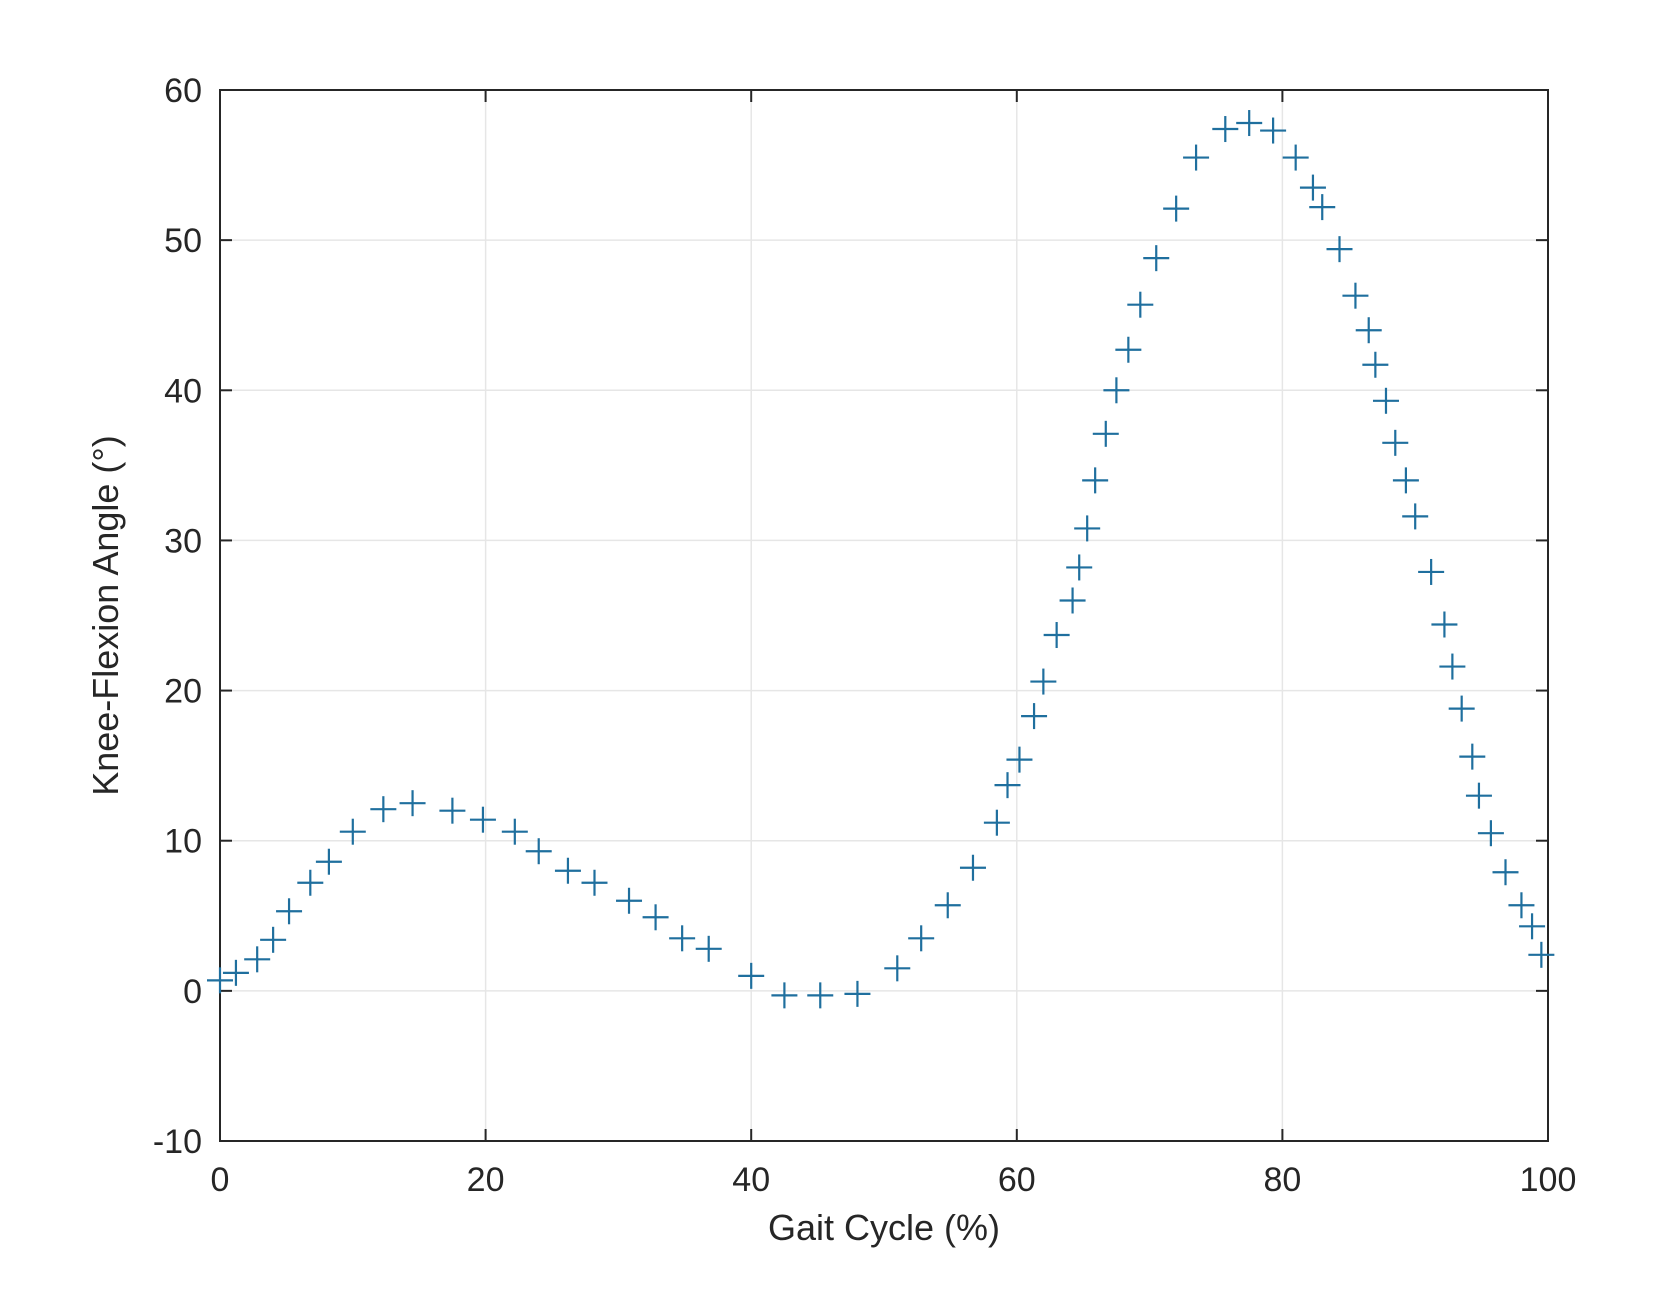  Describe the element at coordinates (105, 615) in the screenshot. I see `y-axis-label: Knee-Flexion Angle (°)` at that location.